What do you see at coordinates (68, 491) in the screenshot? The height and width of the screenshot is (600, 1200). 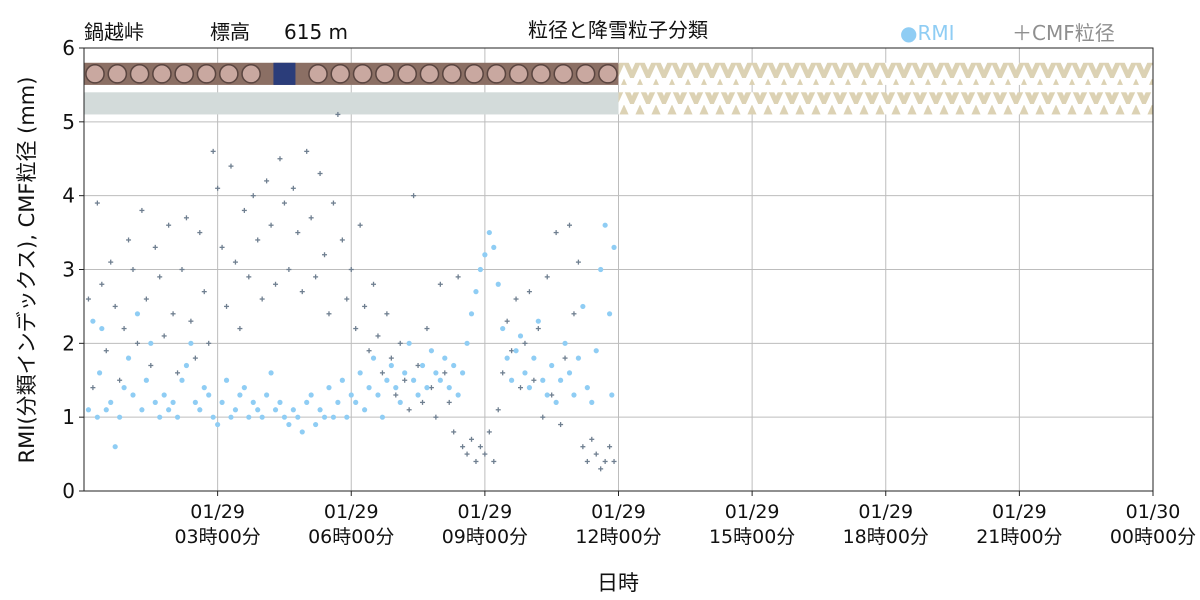 I see `y-tick-label: 0` at bounding box center [68, 491].